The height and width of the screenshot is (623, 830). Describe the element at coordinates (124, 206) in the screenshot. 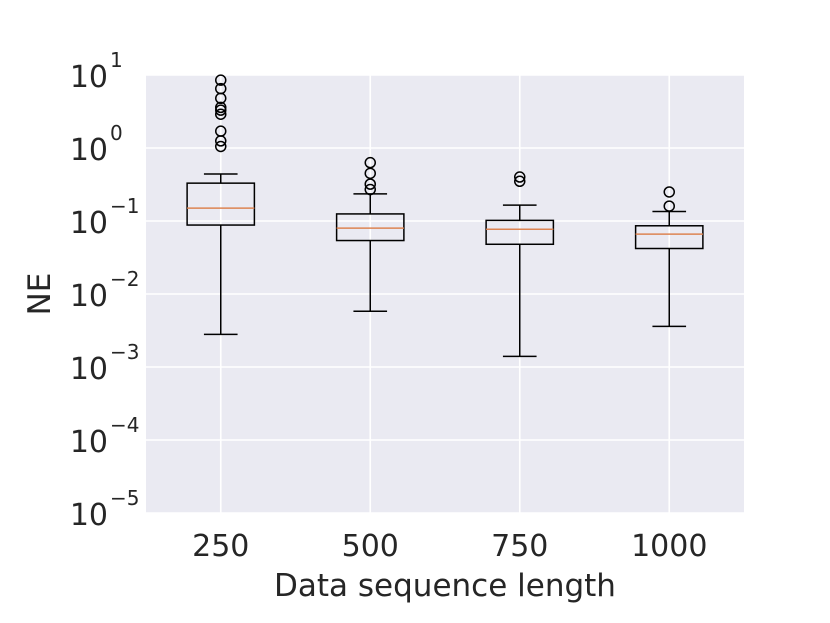

I see `y-tick-exponent: −1` at that location.